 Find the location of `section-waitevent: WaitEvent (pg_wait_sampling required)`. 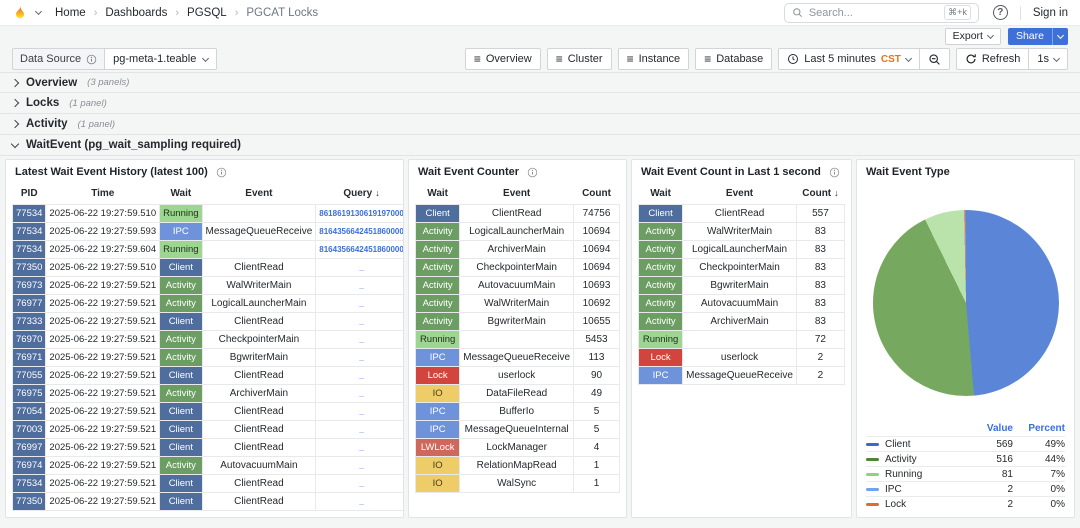

section-waitevent: WaitEvent (pg_wait_sampling required) is located at coordinates (540, 145).